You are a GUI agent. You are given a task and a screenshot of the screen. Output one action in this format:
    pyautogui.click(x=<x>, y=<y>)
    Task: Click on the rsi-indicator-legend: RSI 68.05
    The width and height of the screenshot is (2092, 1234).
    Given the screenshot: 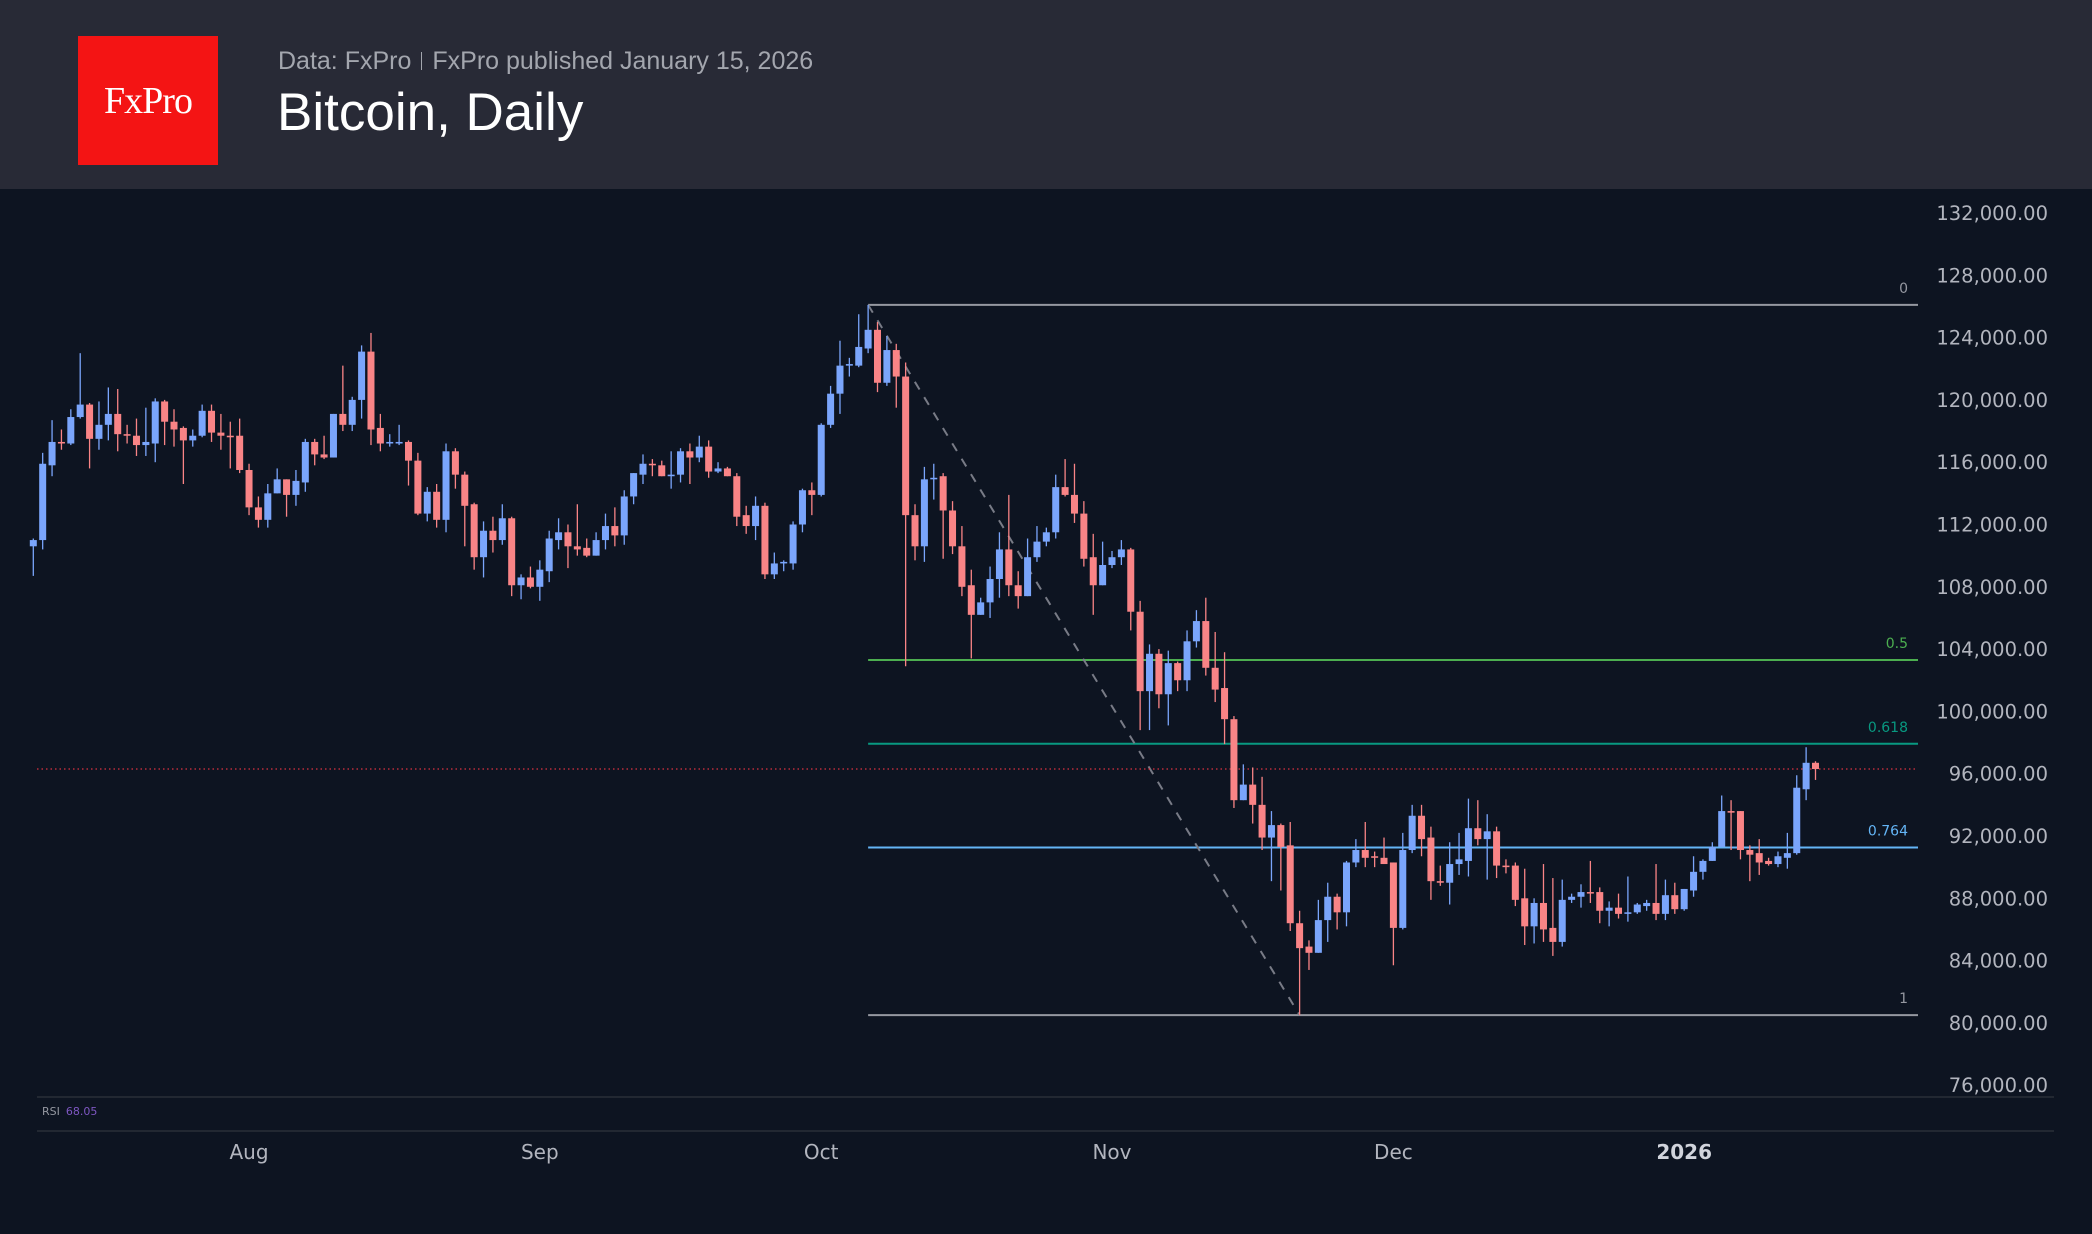 What is the action you would take?
    pyautogui.click(x=69, y=1111)
    